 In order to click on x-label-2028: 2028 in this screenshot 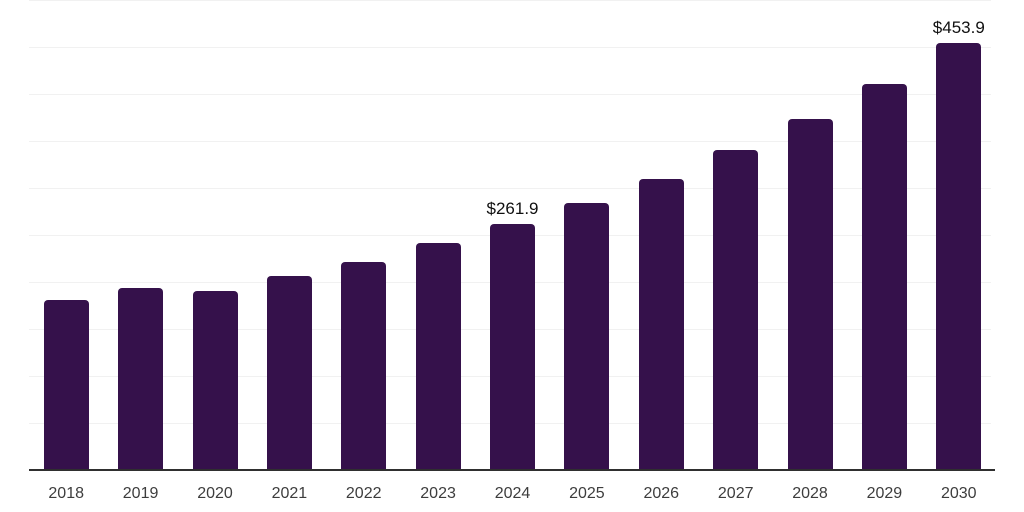, I will do `click(810, 493)`.